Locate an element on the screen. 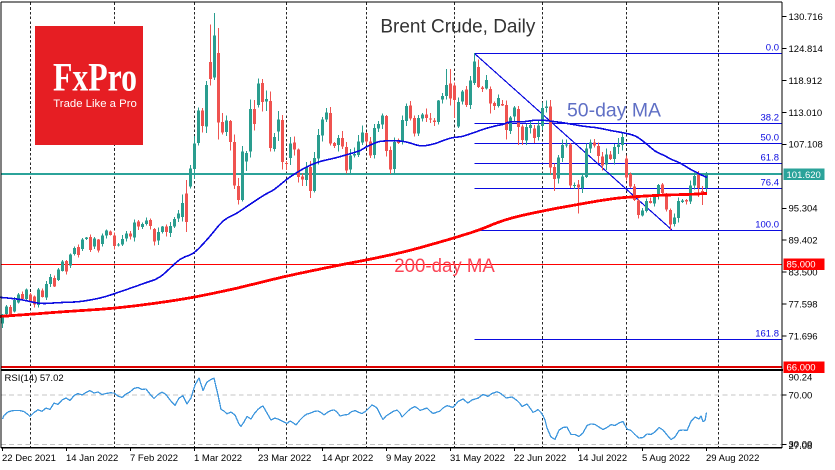 The width and height of the screenshot is (835, 470). svg-text: 101.620 is located at coordinates (804, 175).